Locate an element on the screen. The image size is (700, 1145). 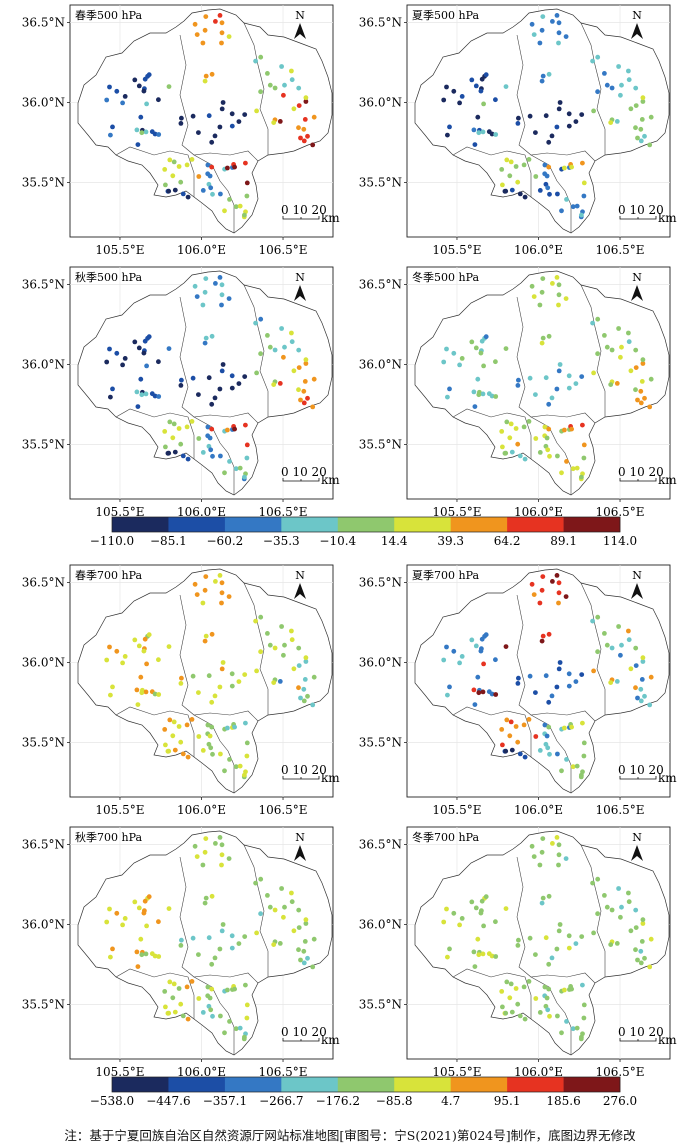
scalebar-numbers: 0 10 20 is located at coordinates (304, 472).